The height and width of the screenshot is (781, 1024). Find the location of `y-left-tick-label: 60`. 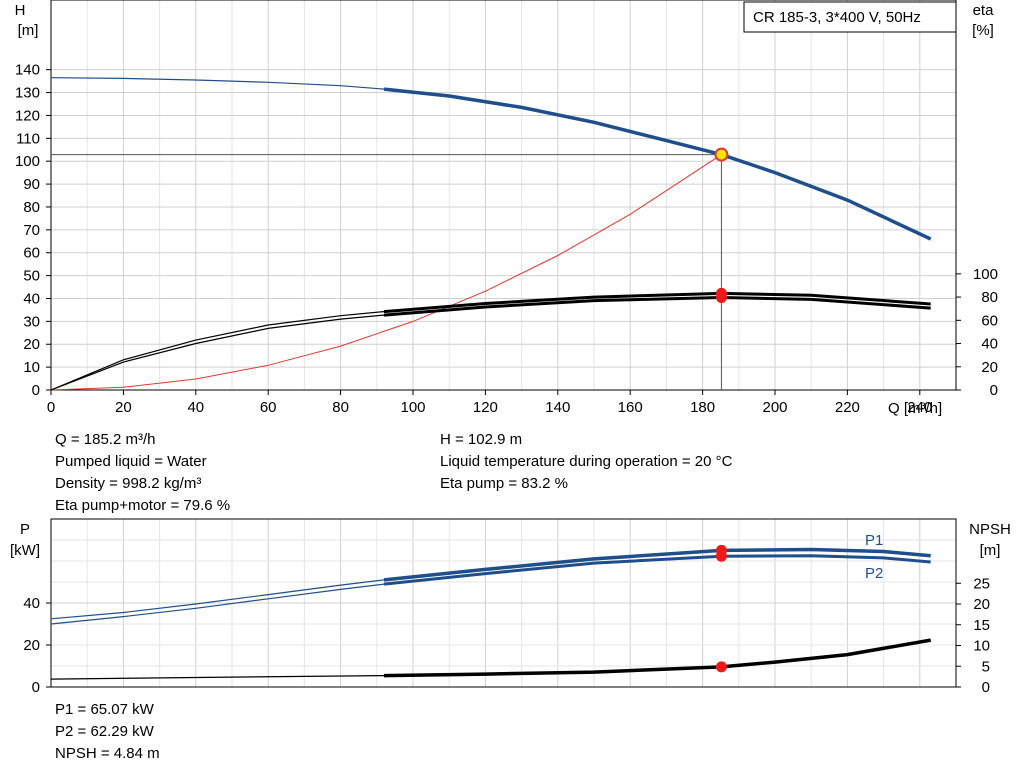

y-left-tick-label: 60 is located at coordinates (31, 253).